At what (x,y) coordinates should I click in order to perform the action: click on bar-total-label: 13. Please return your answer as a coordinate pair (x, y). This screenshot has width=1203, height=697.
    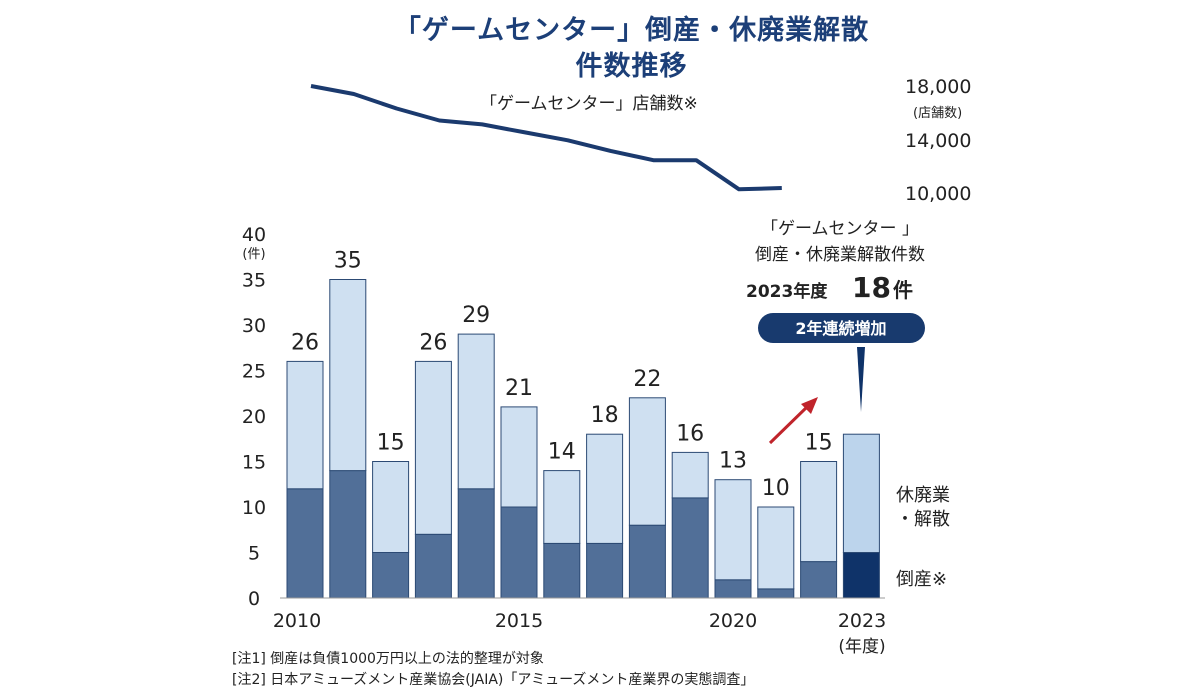
    Looking at the image, I should click on (733, 461).